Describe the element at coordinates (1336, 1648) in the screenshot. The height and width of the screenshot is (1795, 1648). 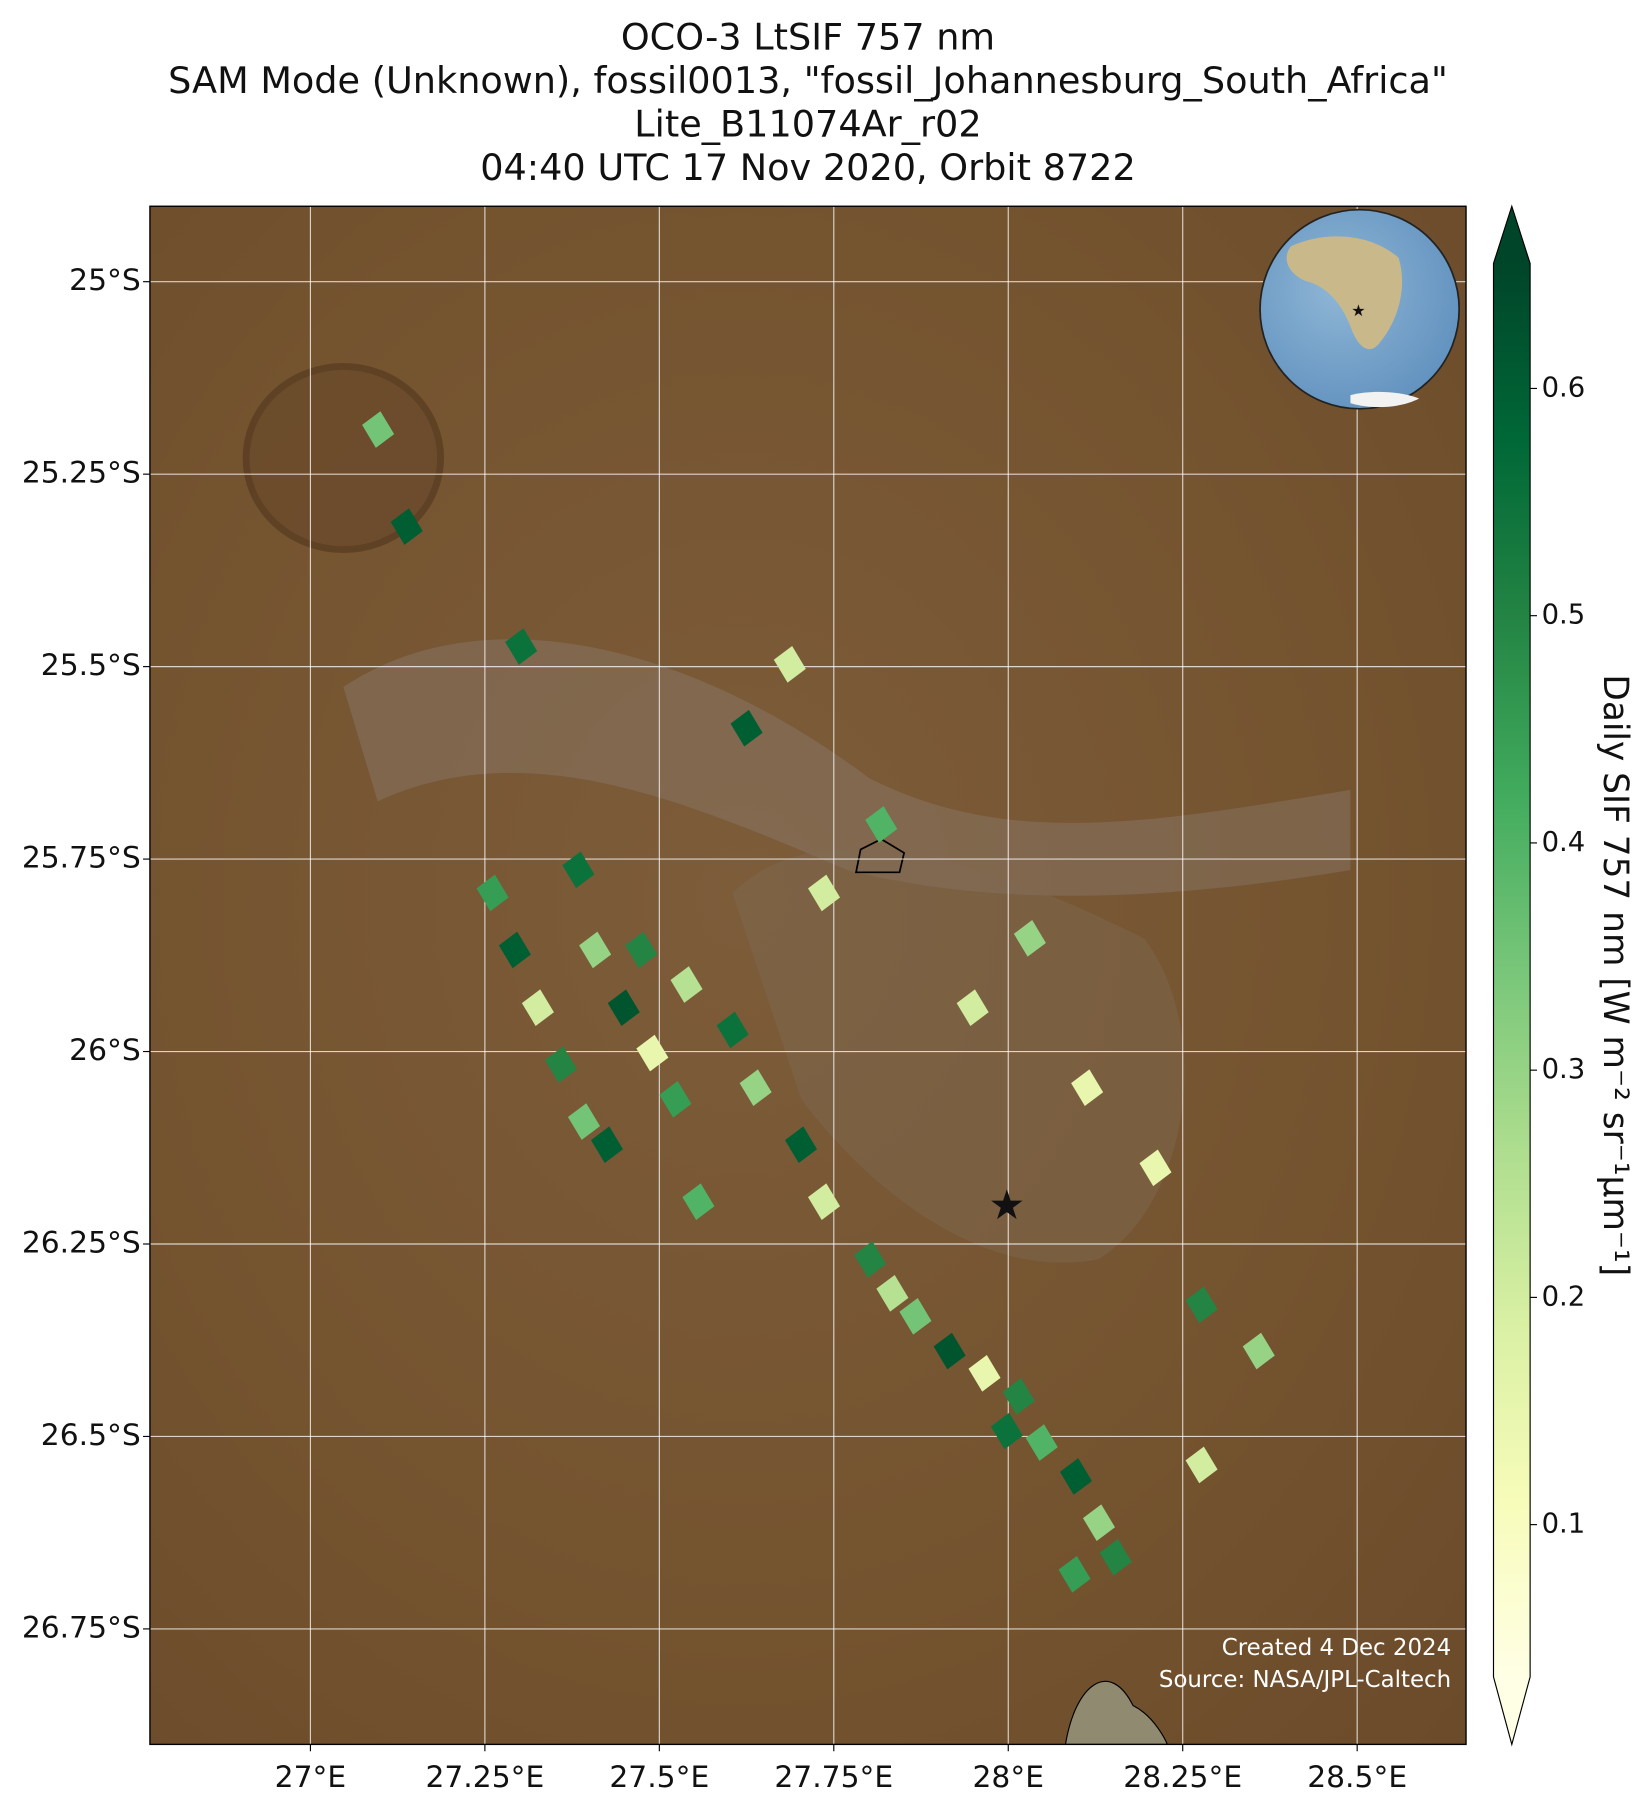
I see `credit: Created 4 Dec 2024` at that location.